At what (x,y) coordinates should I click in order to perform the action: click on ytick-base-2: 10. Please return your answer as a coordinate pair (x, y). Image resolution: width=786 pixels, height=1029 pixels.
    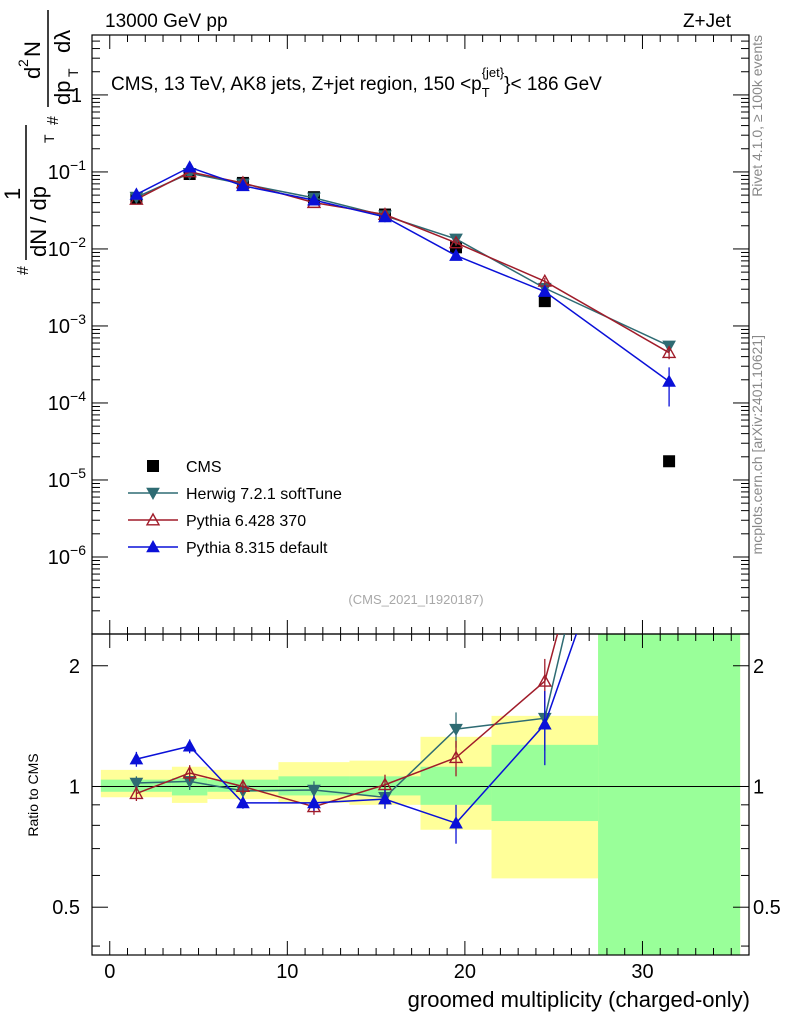
    Looking at the image, I should click on (59, 250).